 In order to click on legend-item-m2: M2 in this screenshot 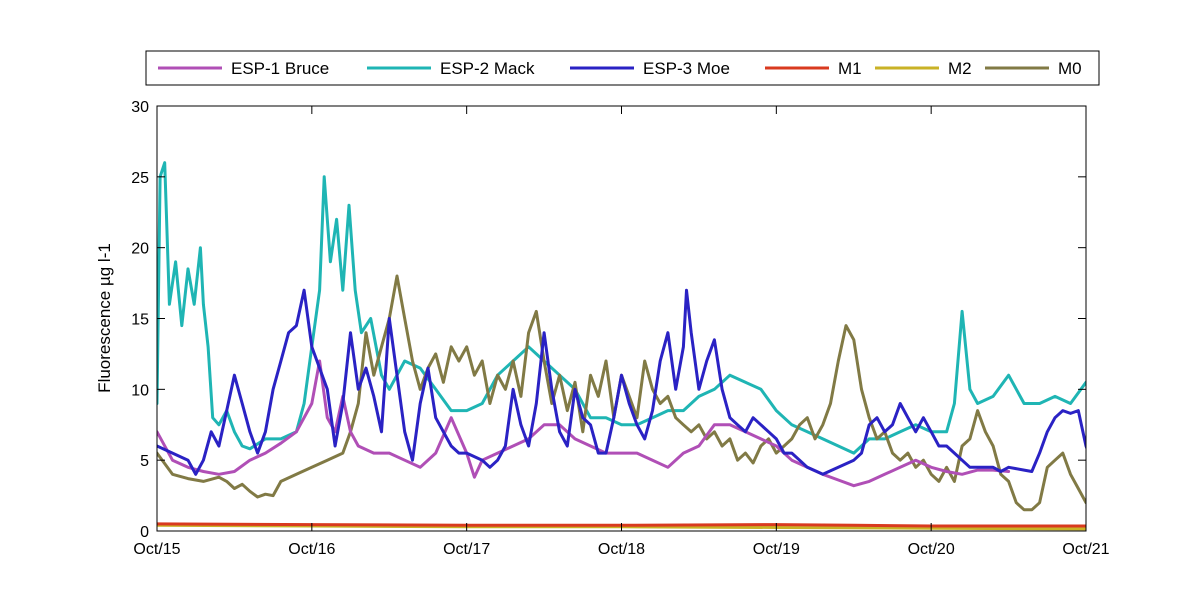, I will do `click(923, 68)`.